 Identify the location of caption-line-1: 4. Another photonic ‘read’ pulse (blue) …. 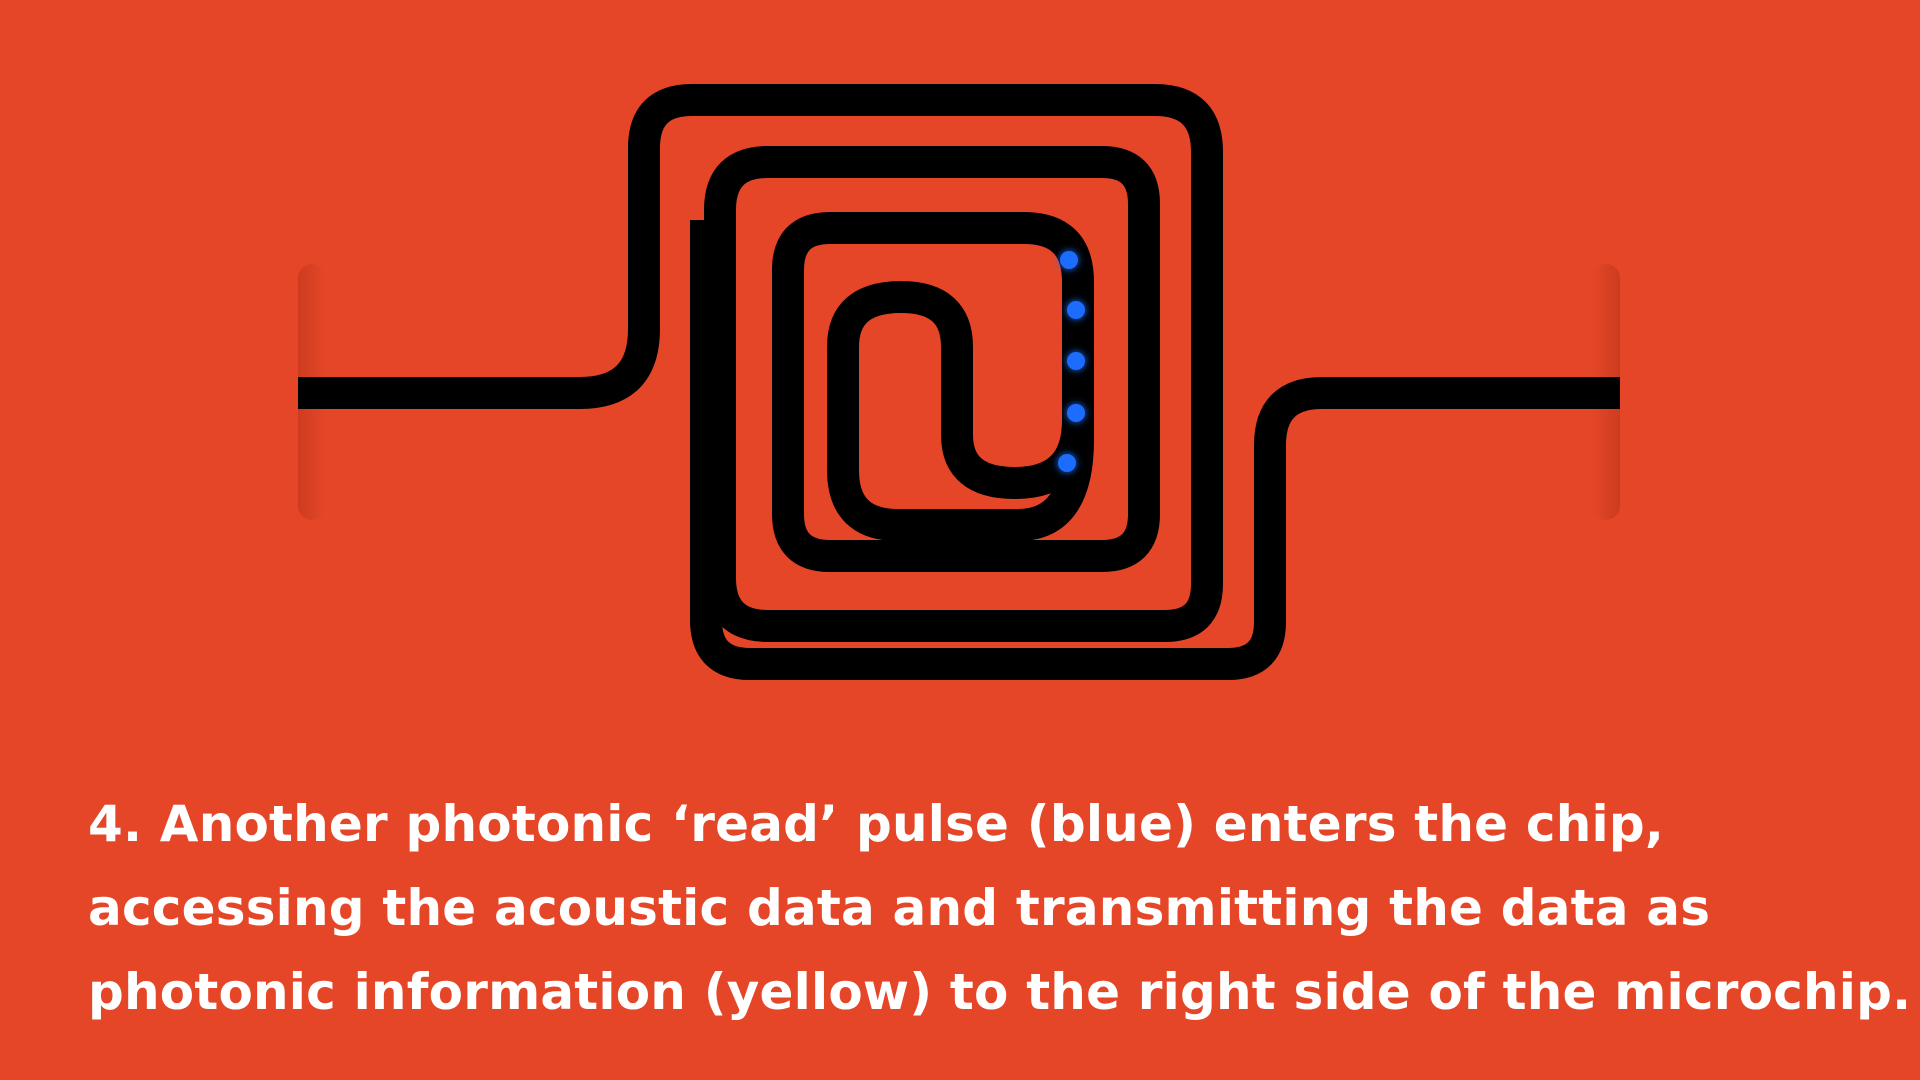
(876, 824).